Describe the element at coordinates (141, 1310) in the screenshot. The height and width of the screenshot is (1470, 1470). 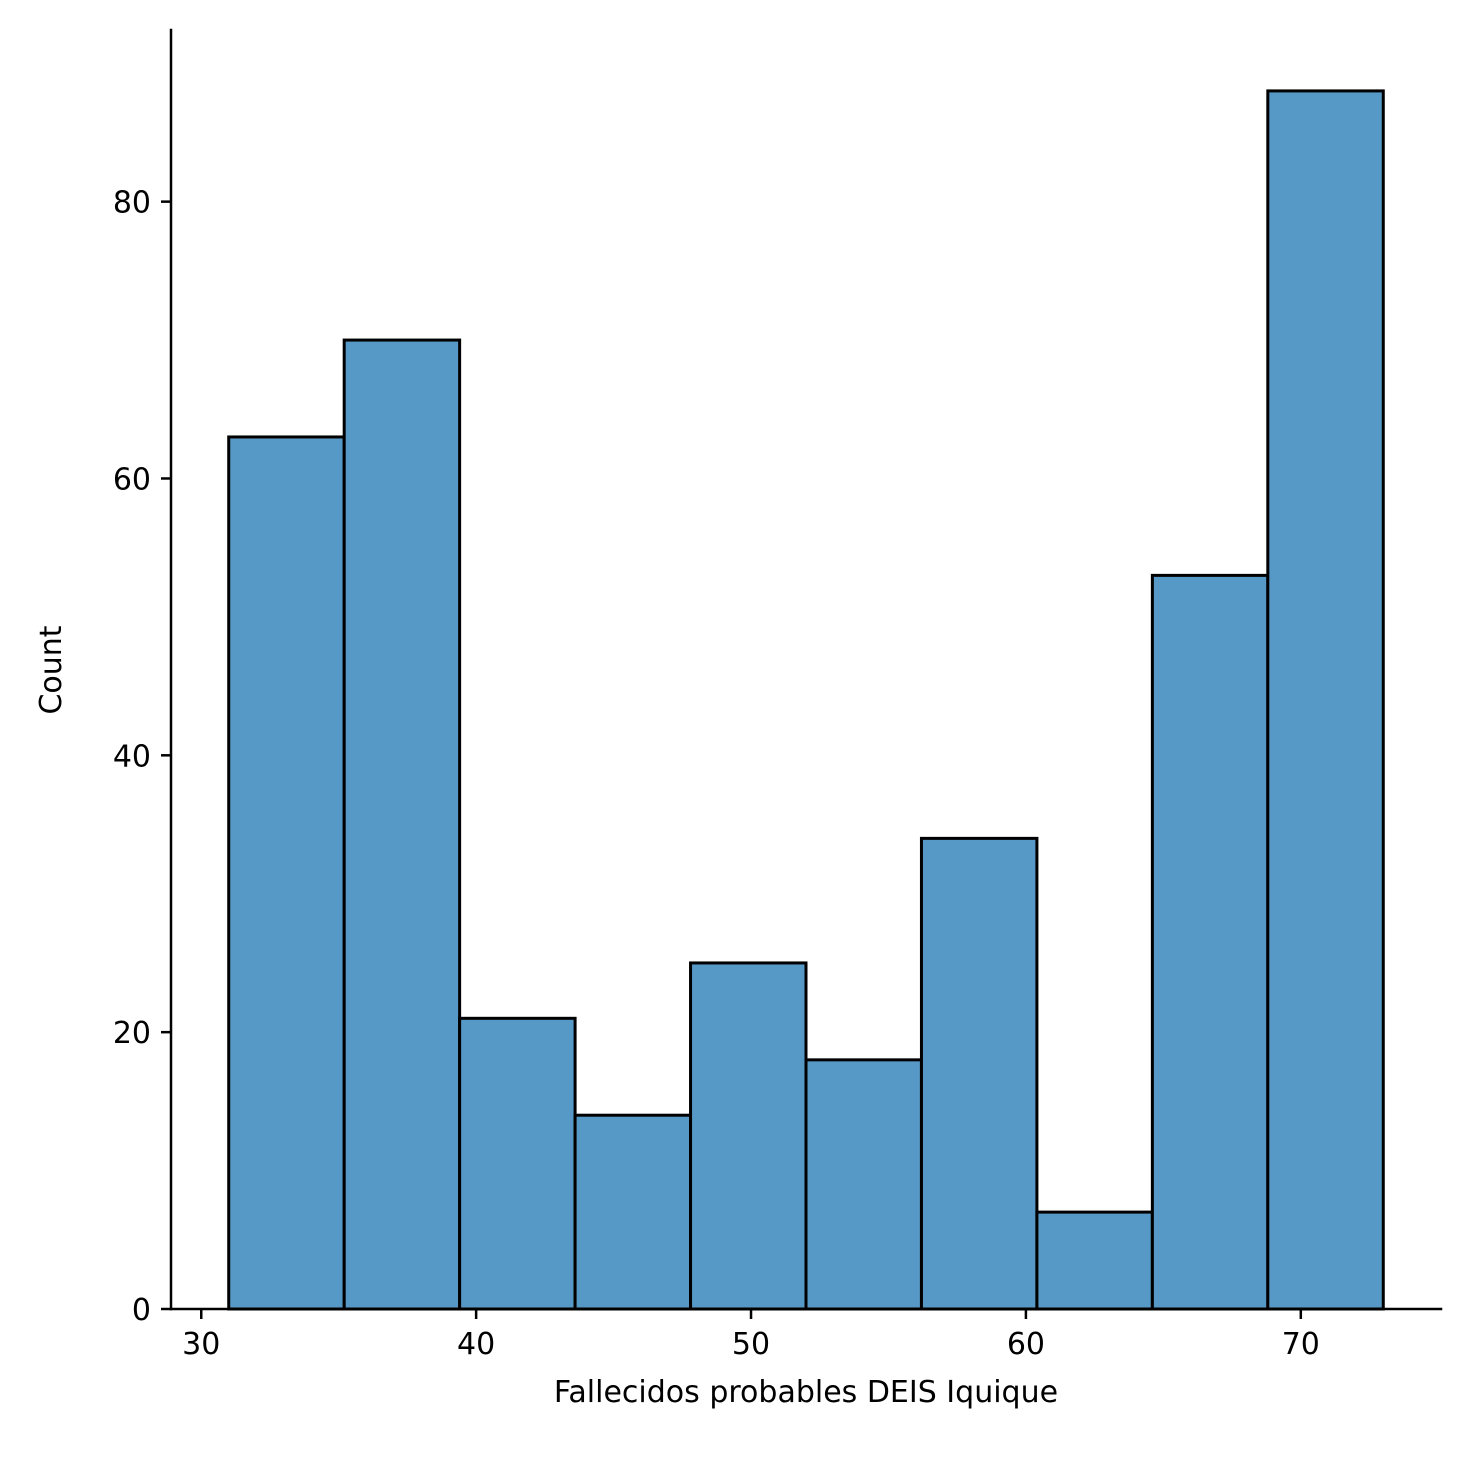
I see `y-tick-label: 0` at that location.